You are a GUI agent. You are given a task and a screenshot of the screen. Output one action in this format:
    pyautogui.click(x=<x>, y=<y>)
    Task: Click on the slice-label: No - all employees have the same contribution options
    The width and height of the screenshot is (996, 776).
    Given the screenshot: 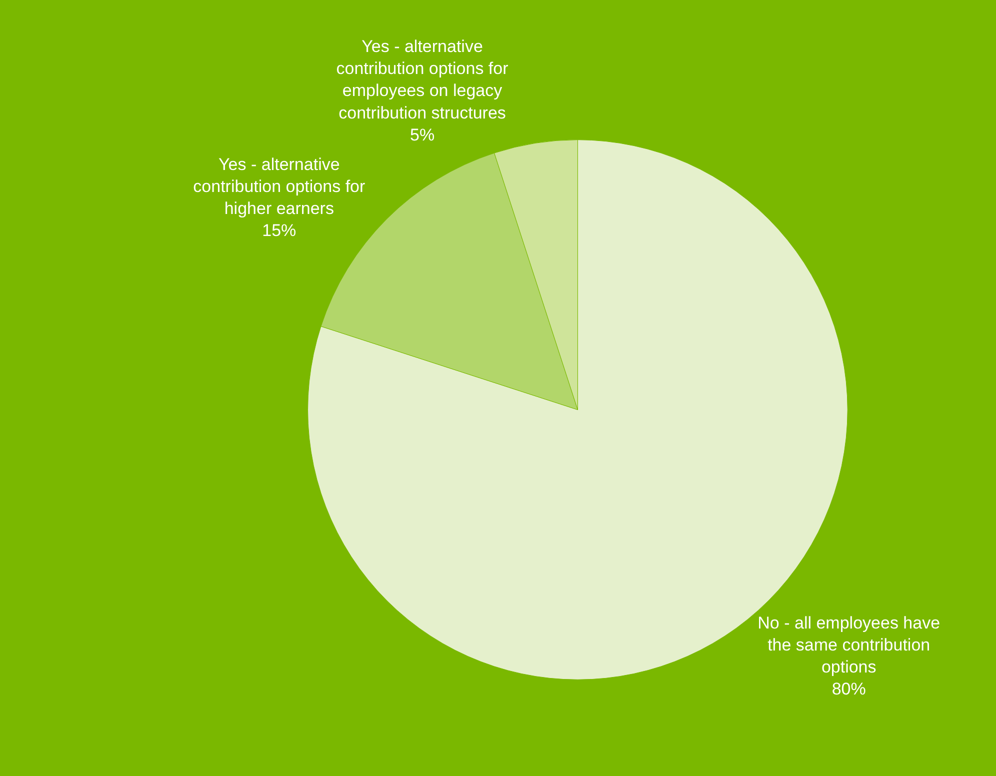 What is the action you would take?
    pyautogui.click(x=849, y=645)
    